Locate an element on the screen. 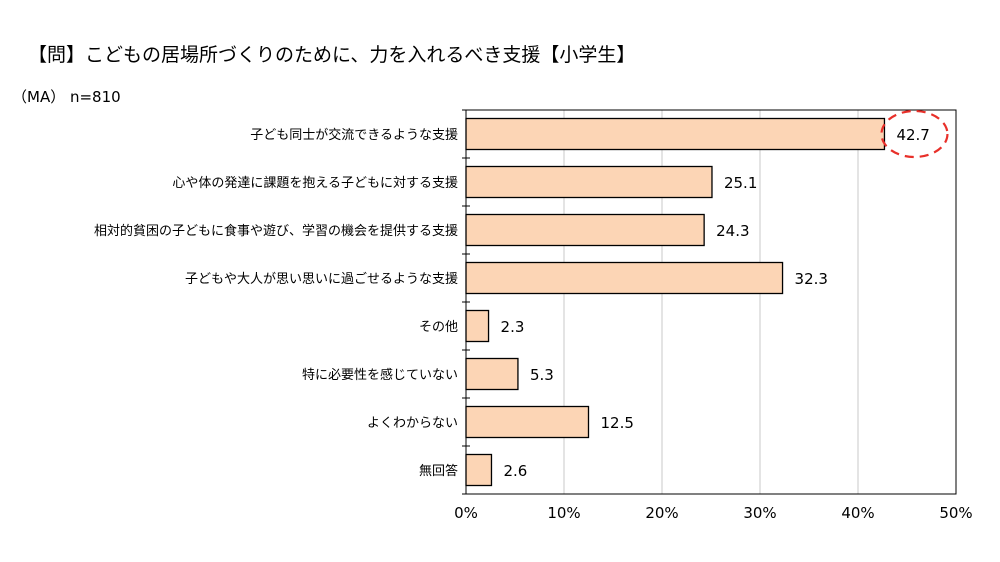  category-label: よくわからない is located at coordinates (412, 423).